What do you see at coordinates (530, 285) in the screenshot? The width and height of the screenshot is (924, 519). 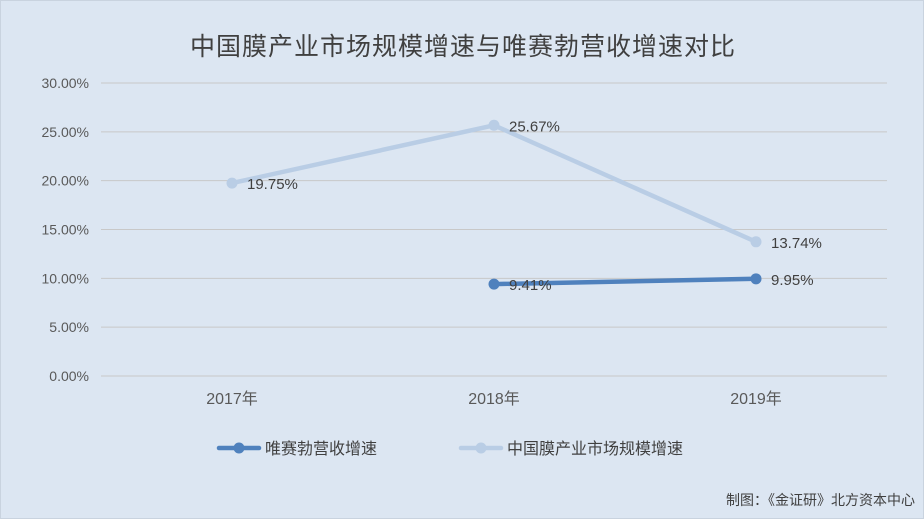 I see `data-label: 9.41%` at bounding box center [530, 285].